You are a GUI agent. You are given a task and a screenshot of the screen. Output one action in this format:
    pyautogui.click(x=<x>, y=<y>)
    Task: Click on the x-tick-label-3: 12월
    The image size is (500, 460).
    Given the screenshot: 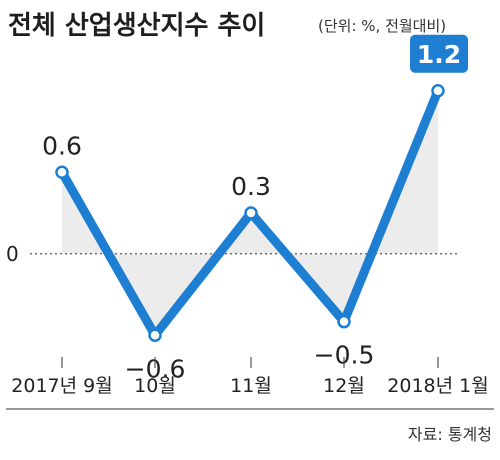 What is the action you would take?
    pyautogui.click(x=344, y=386)
    